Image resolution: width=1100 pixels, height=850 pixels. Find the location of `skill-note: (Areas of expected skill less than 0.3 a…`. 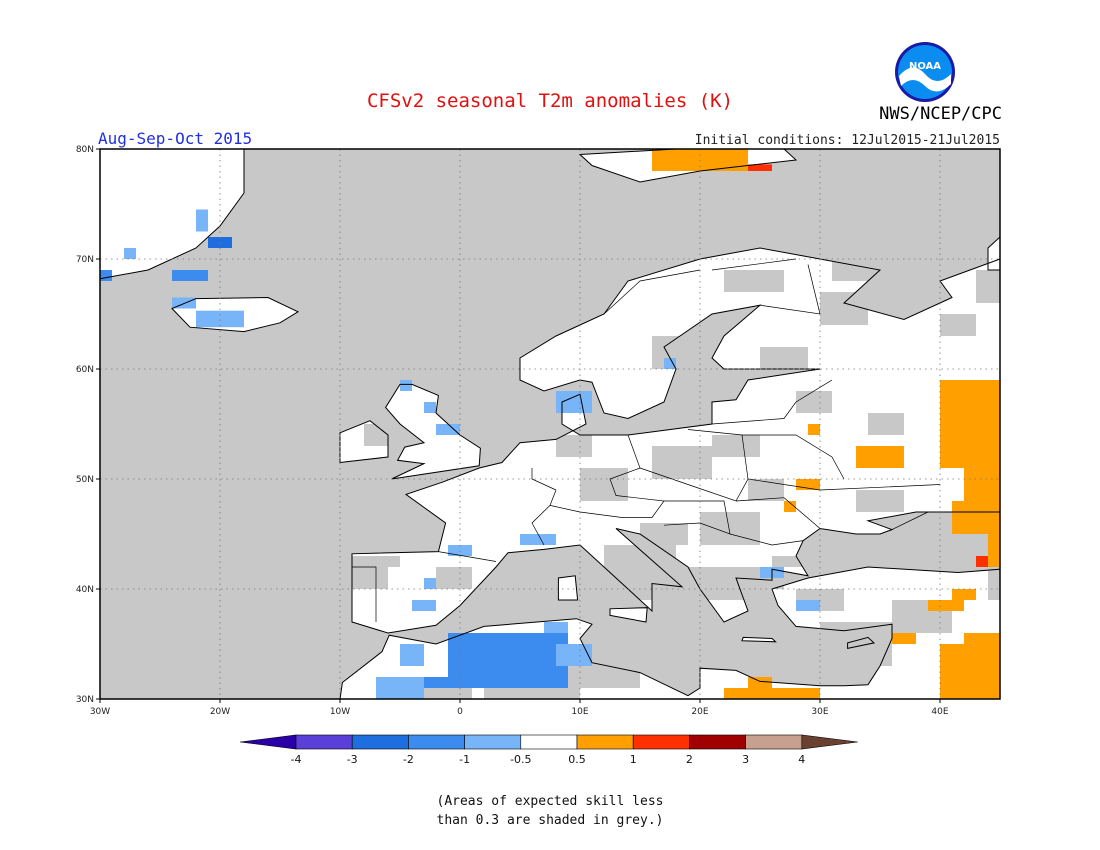

skill-note: (Areas of expected skill less than 0.3 a… is located at coordinates (550, 811).